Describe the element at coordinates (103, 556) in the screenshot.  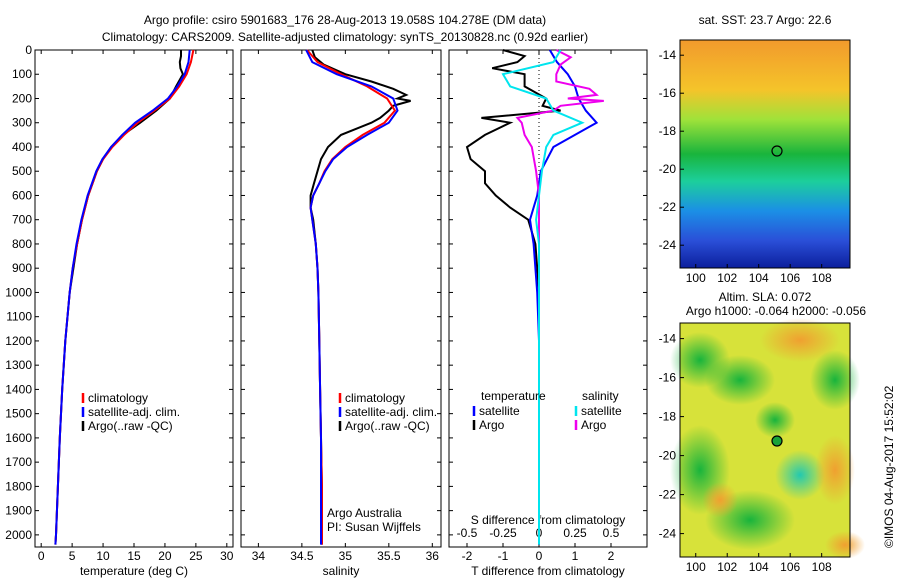
I see `x-tick-label: 10` at that location.